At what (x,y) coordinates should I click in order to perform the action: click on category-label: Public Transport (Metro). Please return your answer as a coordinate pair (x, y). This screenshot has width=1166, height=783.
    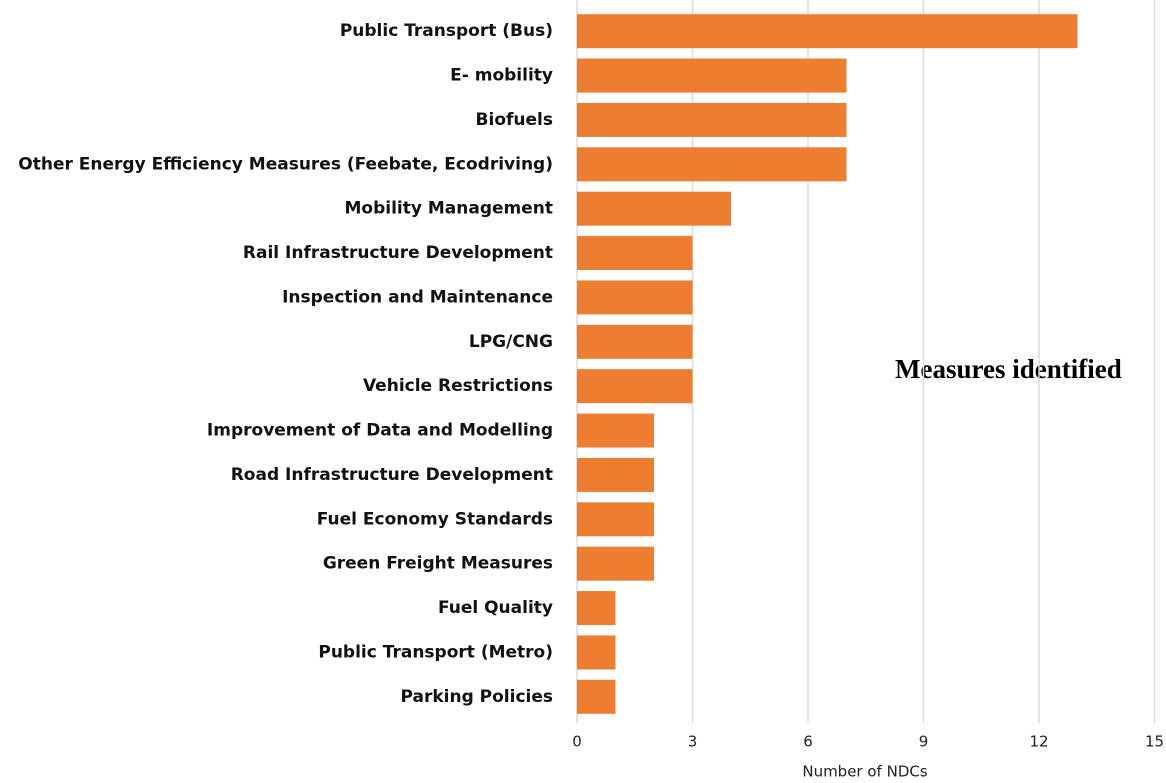
    Looking at the image, I should click on (435, 652).